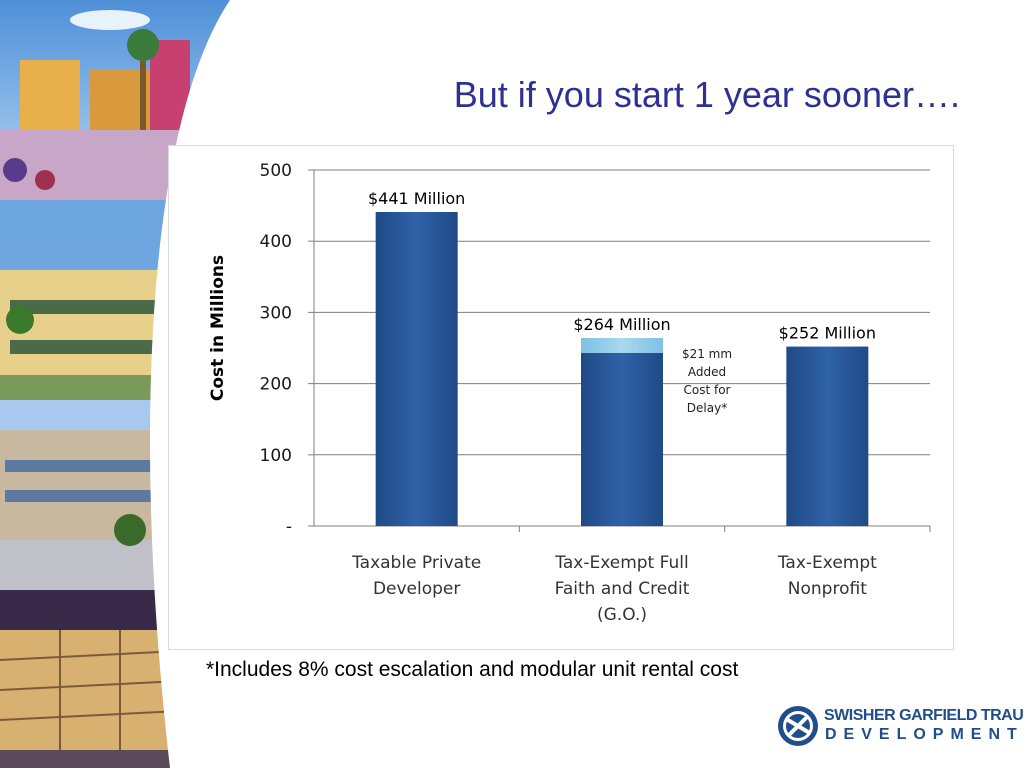 The width and height of the screenshot is (1024, 768). Describe the element at coordinates (622, 615) in the screenshot. I see `category-label: (G.O.)` at that location.